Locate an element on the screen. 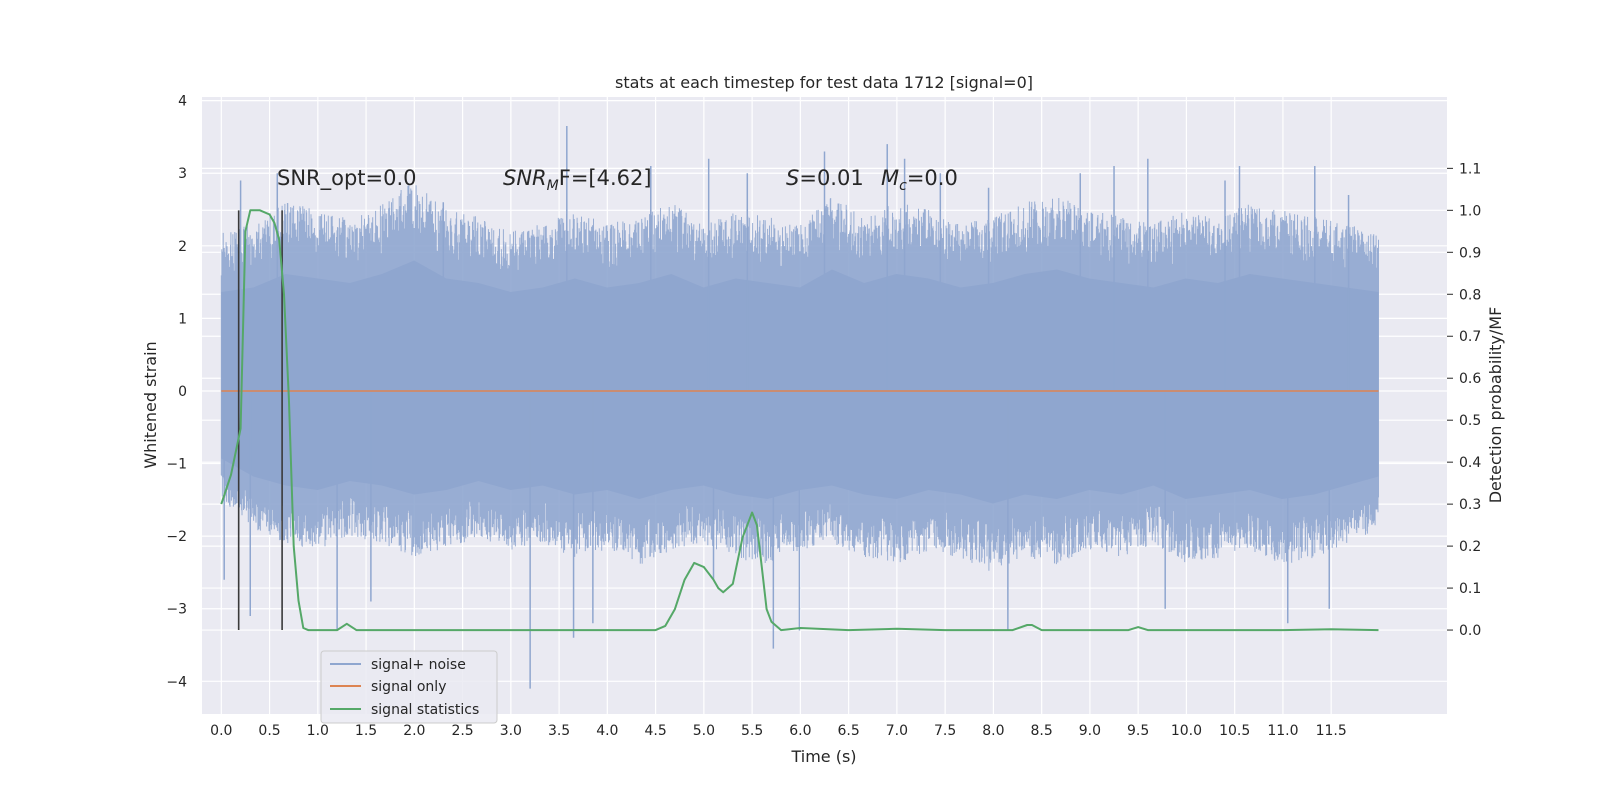 The height and width of the screenshot is (800, 1600). y2-tick-label: 0.8 is located at coordinates (1470, 295).